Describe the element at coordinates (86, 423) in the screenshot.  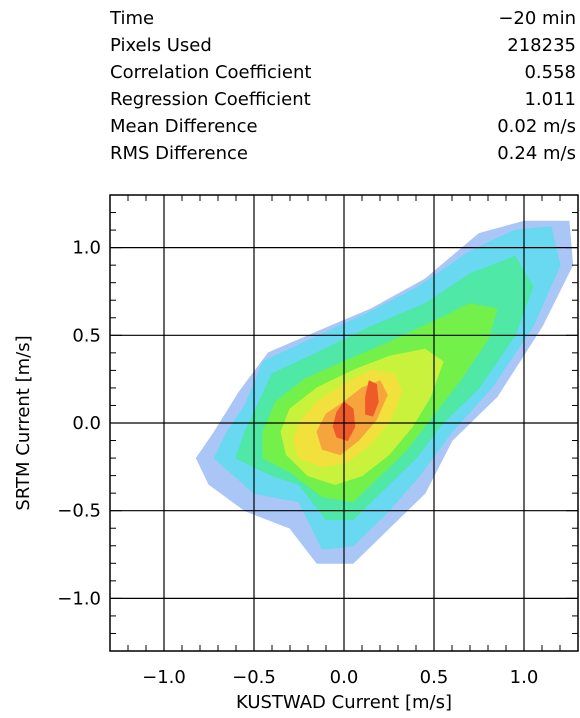
I see `y-tick-label: 0.0` at that location.